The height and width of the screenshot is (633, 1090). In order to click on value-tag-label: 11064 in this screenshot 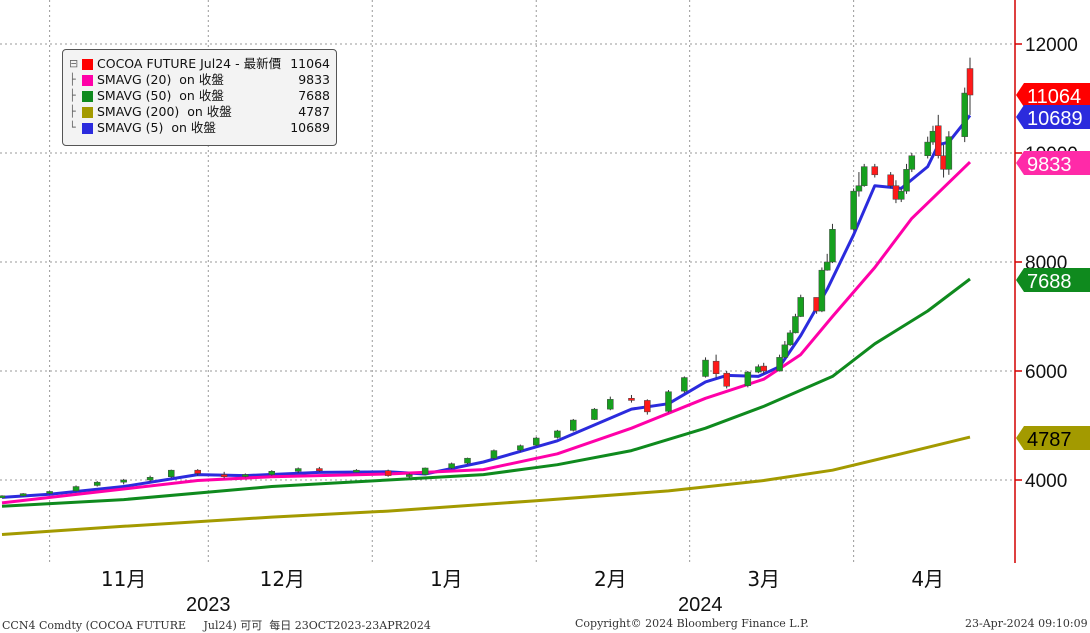, I will do `click(1054, 97)`.